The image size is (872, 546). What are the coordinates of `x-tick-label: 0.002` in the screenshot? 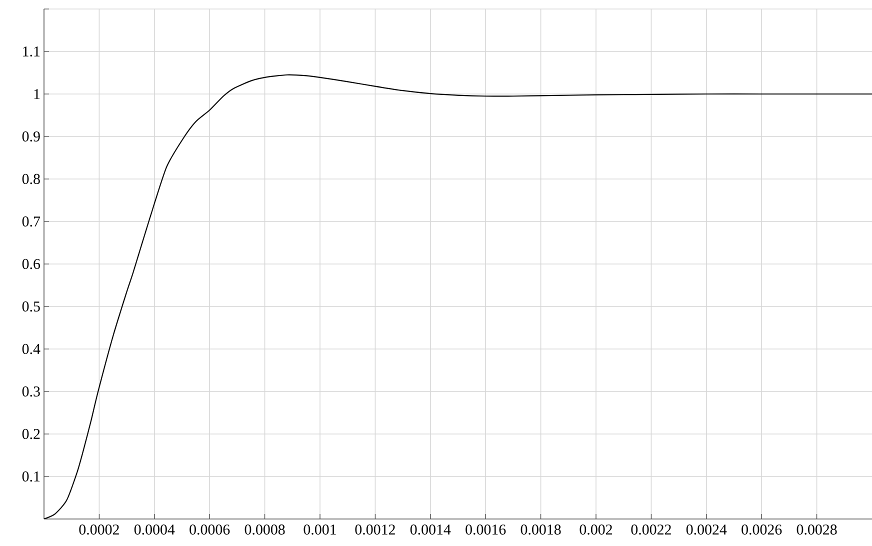 It's located at (596, 529).